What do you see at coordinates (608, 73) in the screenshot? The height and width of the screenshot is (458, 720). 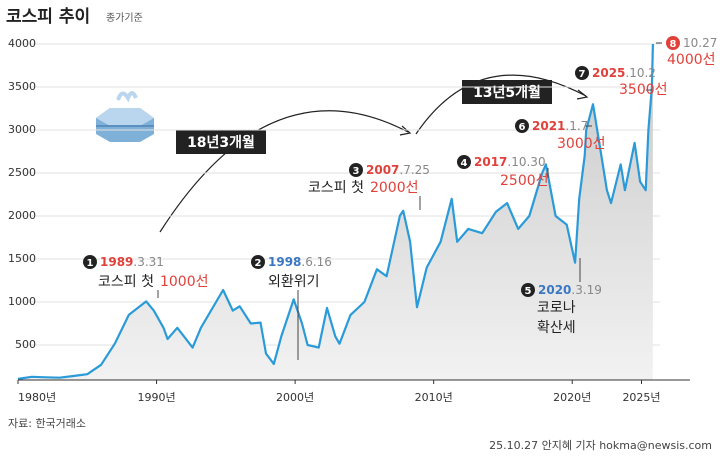 I see `annotation-year: 2025` at bounding box center [608, 73].